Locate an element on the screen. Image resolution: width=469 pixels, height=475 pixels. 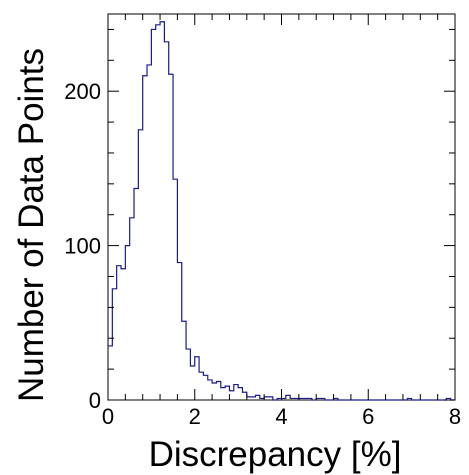
x-tick-label: 2 is located at coordinates (195, 416).